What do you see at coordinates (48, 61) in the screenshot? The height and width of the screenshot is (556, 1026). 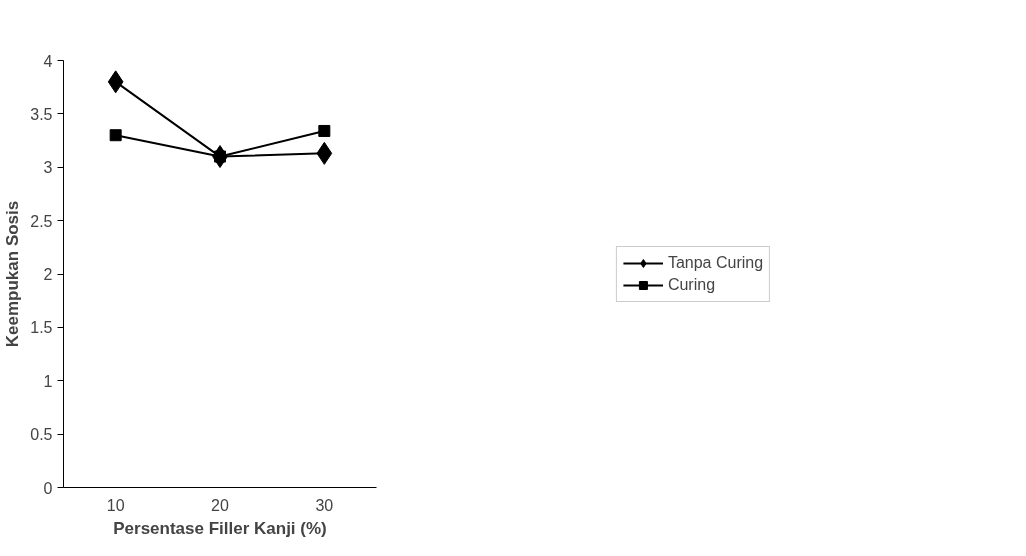 I see `y-tick-label: 4` at bounding box center [48, 61].